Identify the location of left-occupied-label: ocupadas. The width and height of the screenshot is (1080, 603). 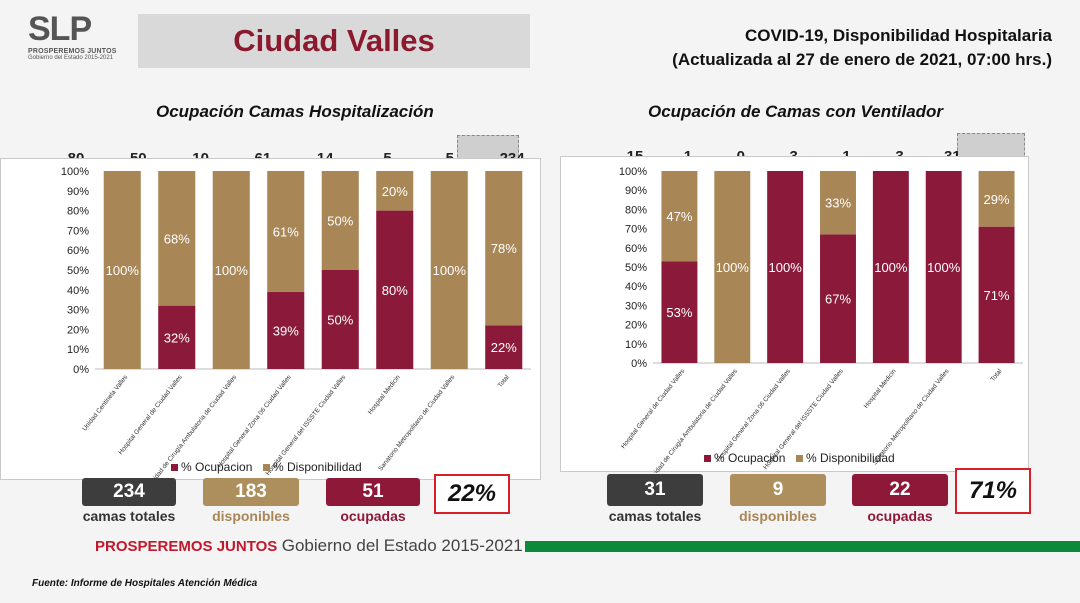
(373, 516).